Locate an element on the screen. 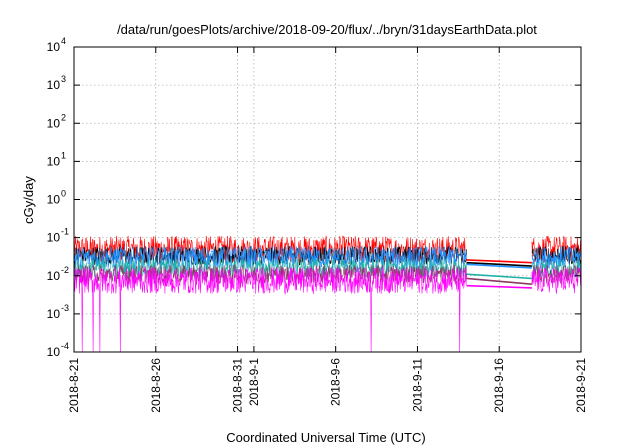  x-tick-label: 2018-8-31 is located at coordinates (238, 385).